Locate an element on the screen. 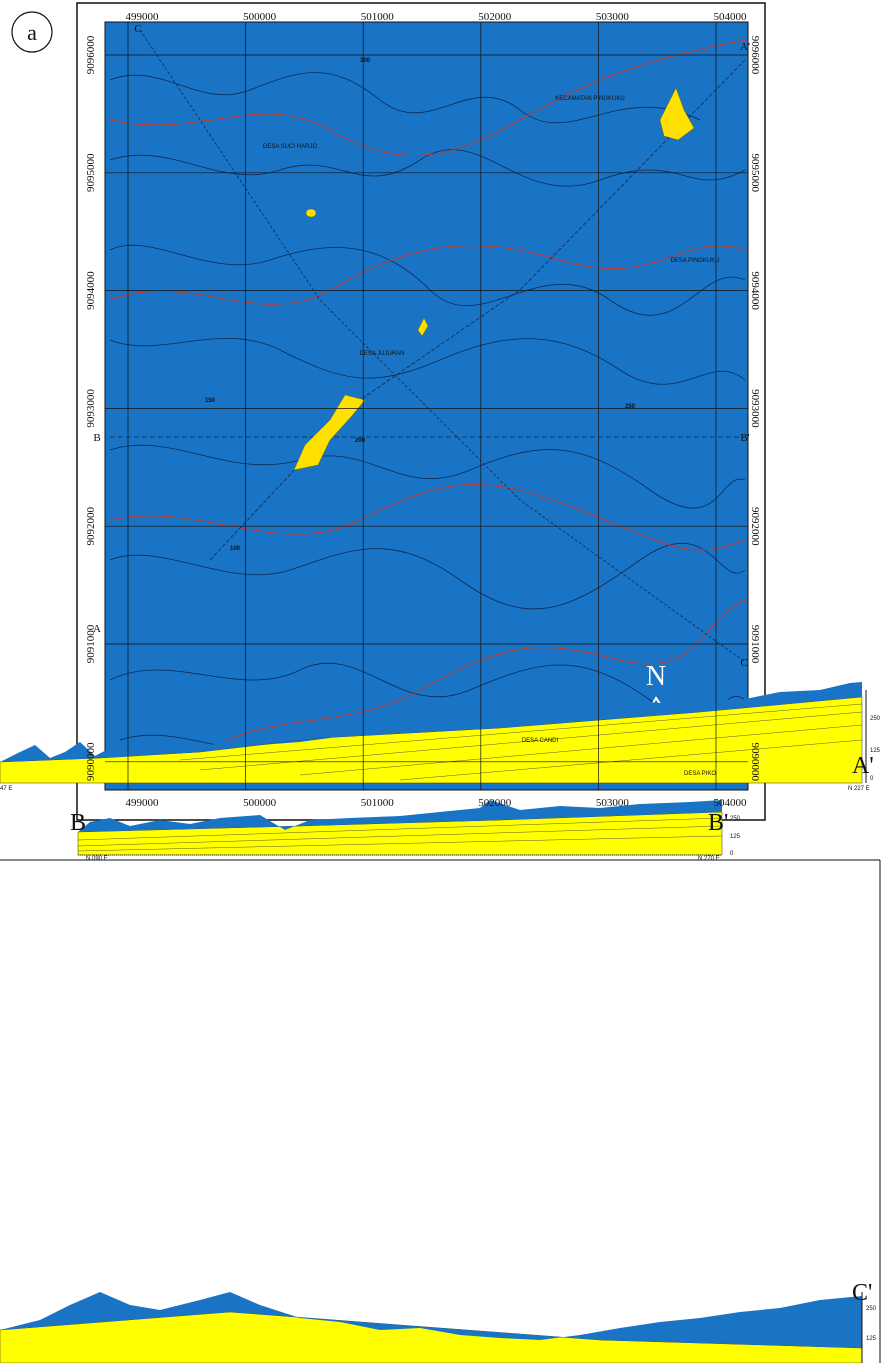 The height and width of the screenshot is (1363, 887). place-label: DESA SUCI HARJO is located at coordinates (290, 147).